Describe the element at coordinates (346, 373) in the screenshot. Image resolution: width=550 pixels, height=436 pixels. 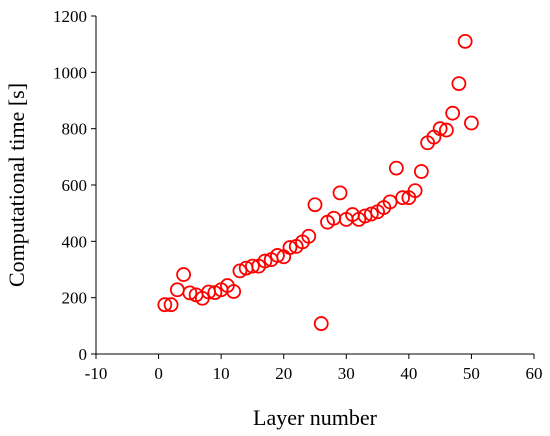
I see `x-tick-label: 30` at that location.